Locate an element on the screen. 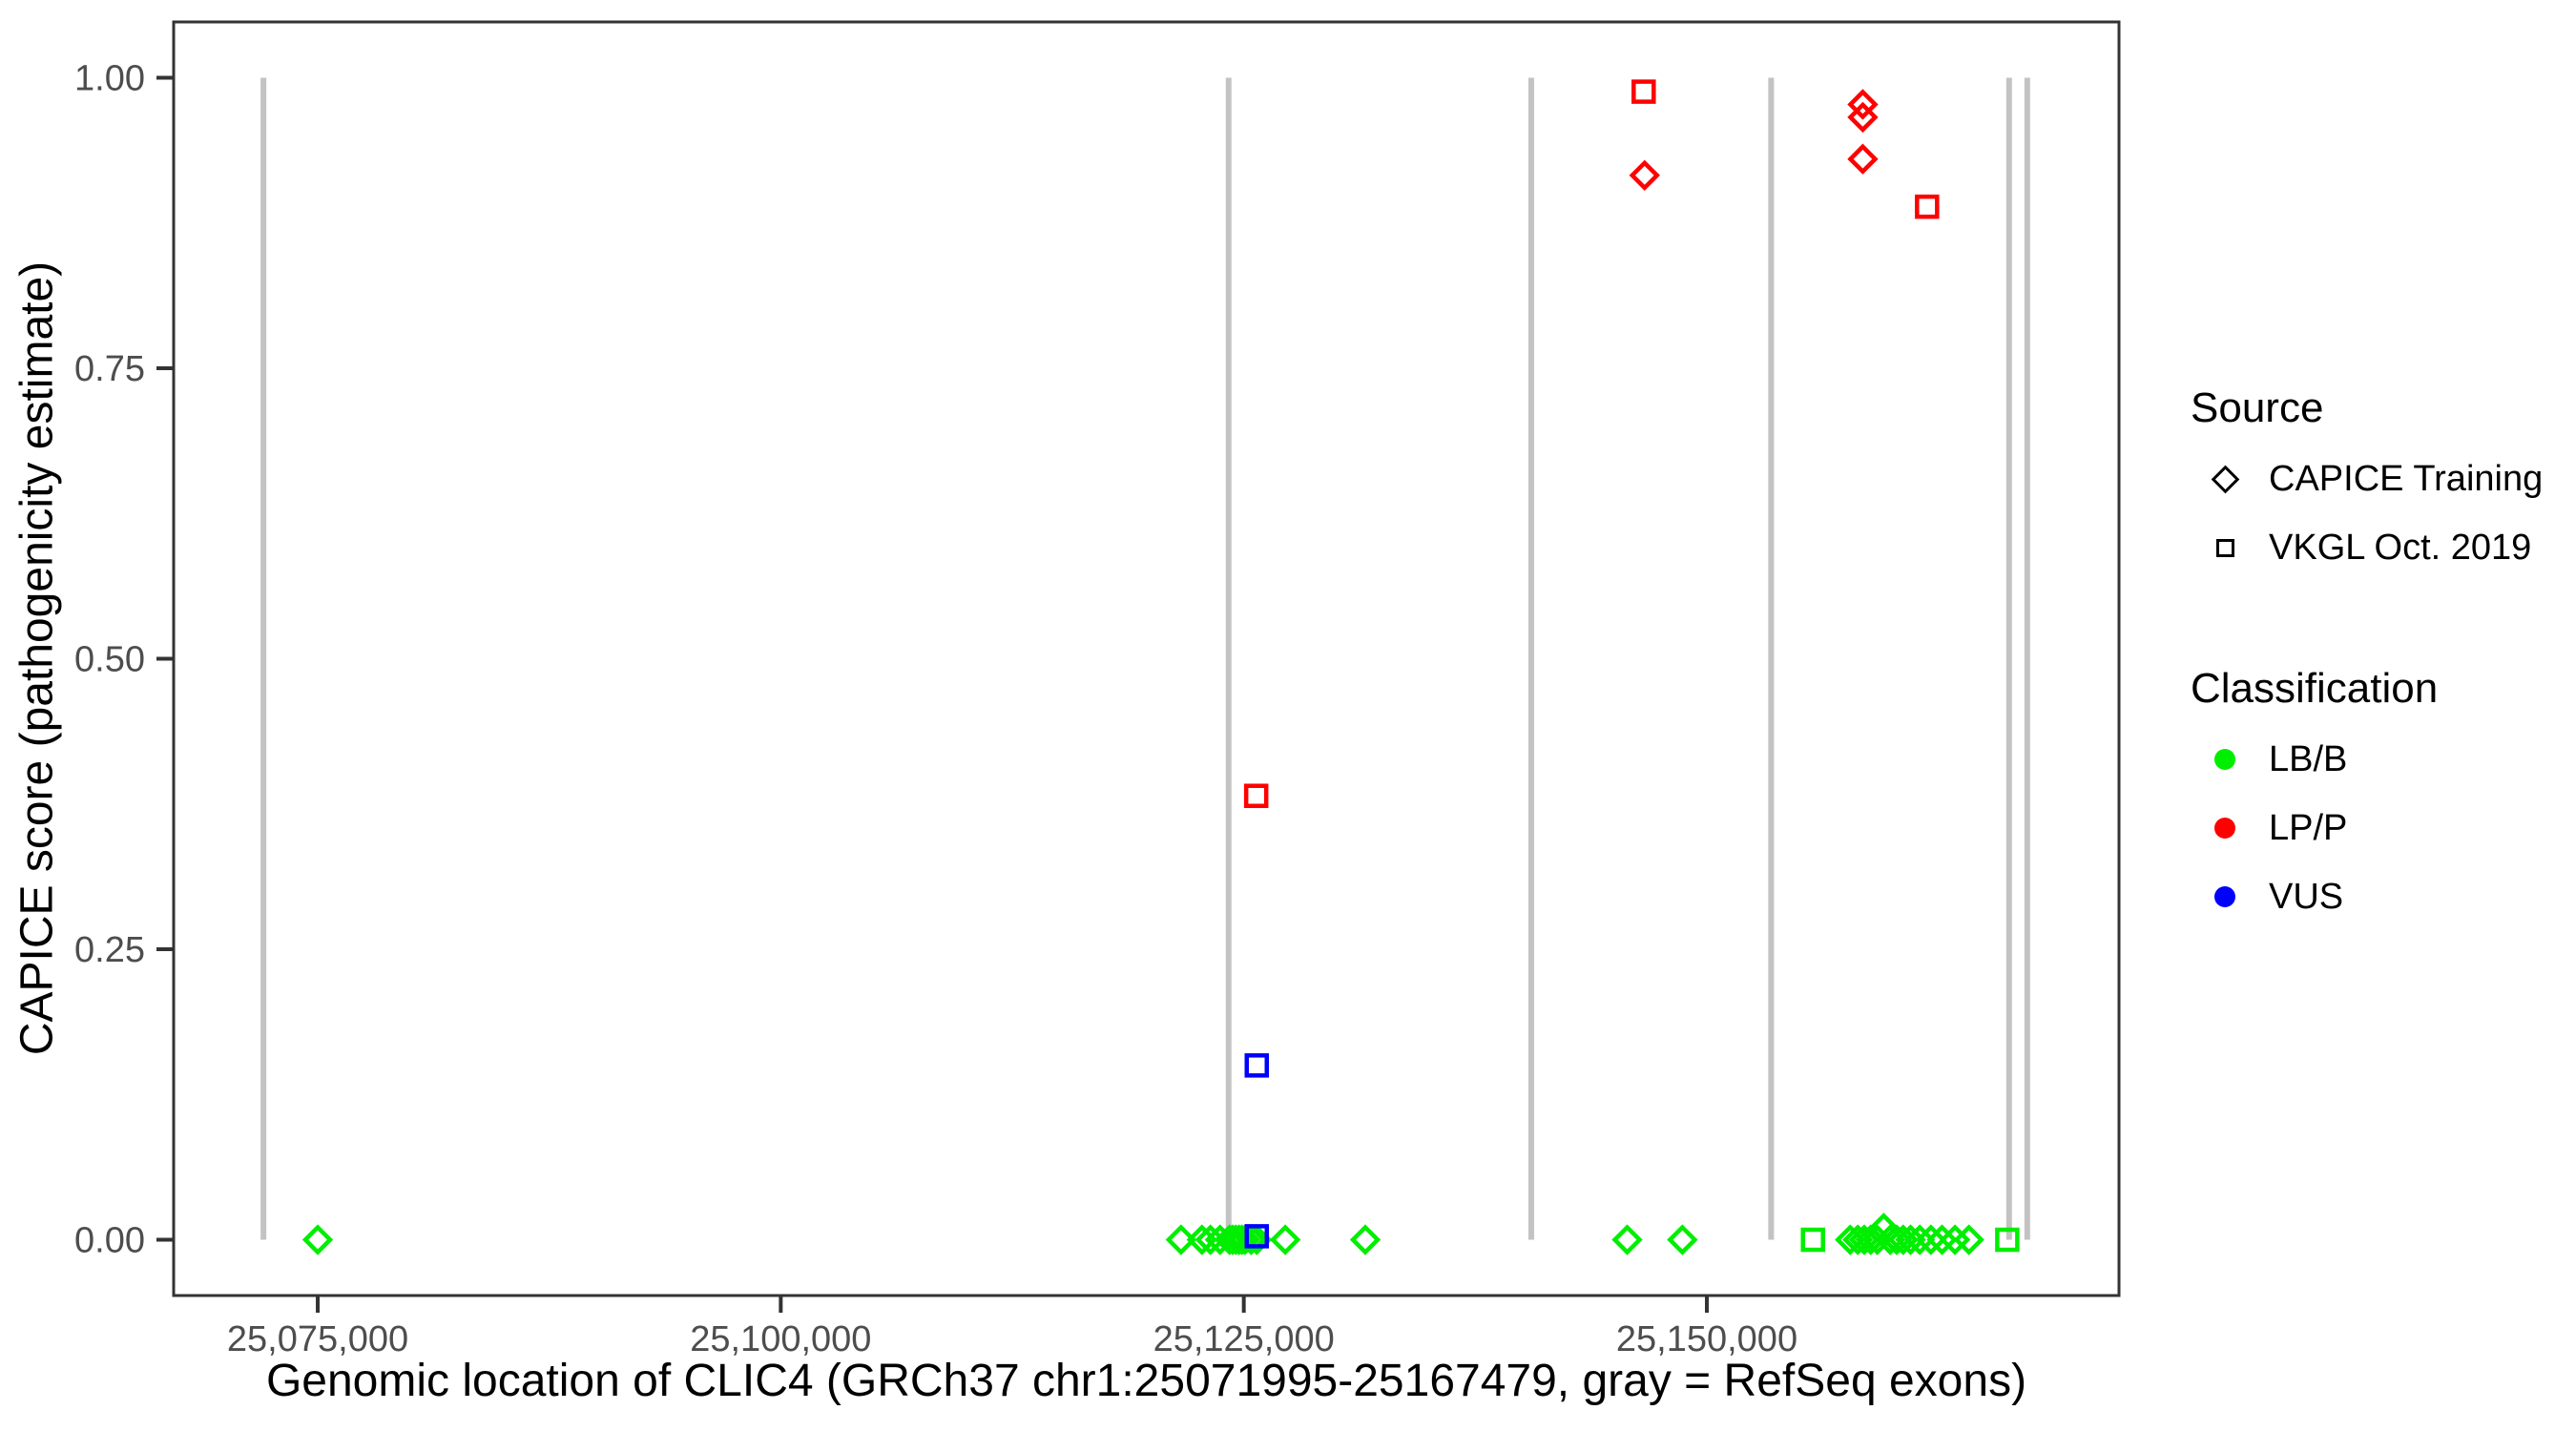  legend-source-title: Source is located at coordinates (2257, 407).